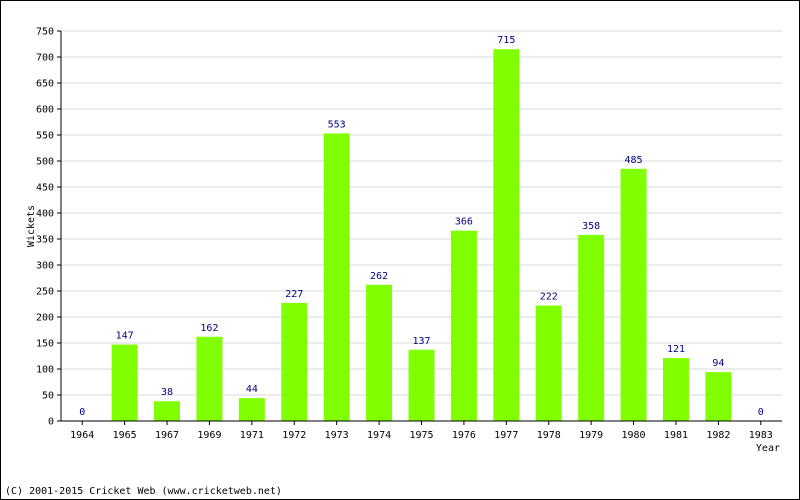 The image size is (800, 500). Describe the element at coordinates (718, 363) in the screenshot. I see `data-label: 94` at that location.